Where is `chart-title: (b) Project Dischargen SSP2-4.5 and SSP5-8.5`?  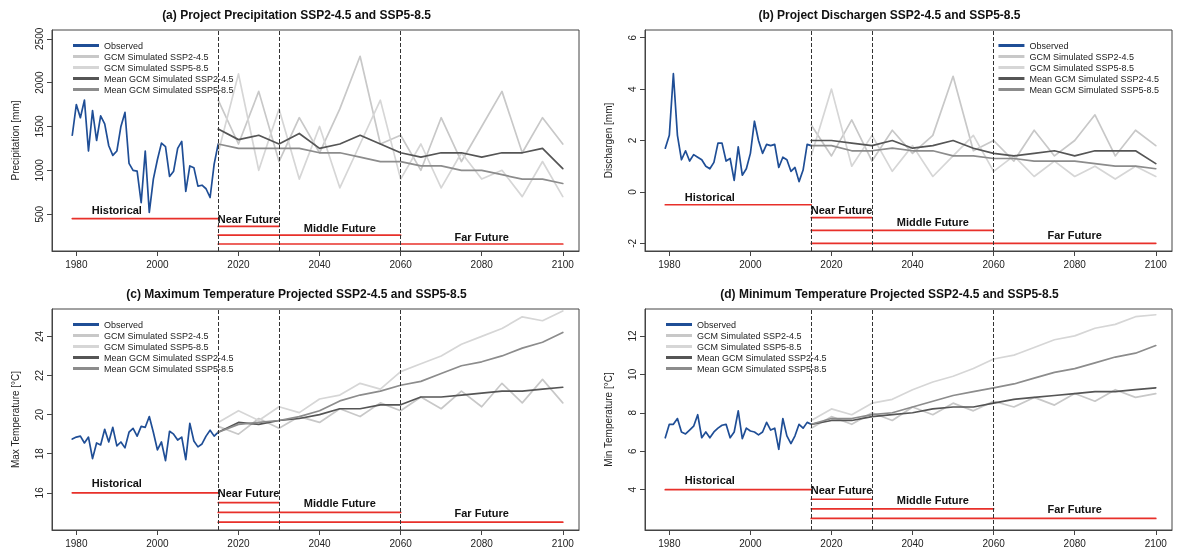
chart-title: (b) Project Dischargen SSP2-4.5 and SSP5-8.5 is located at coordinates (889, 15).